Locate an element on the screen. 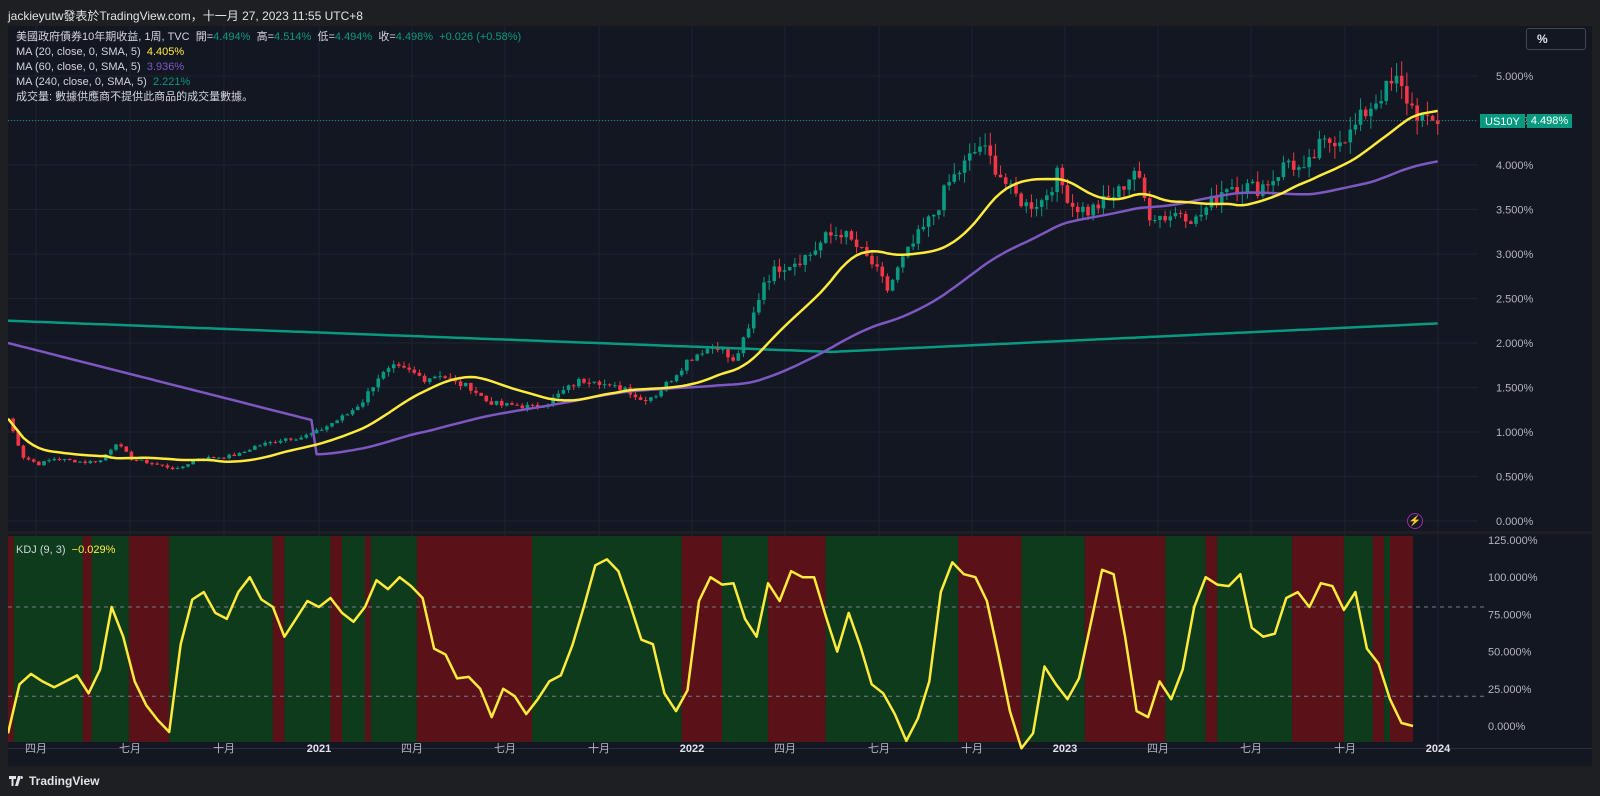 The height and width of the screenshot is (796, 1600). kdj-tick-label: 75.000% is located at coordinates (1510, 615).